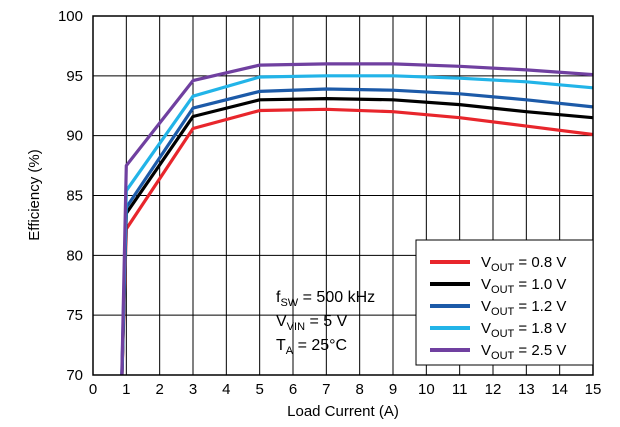  I want to click on y-tick-label: 100, so click(70, 16).